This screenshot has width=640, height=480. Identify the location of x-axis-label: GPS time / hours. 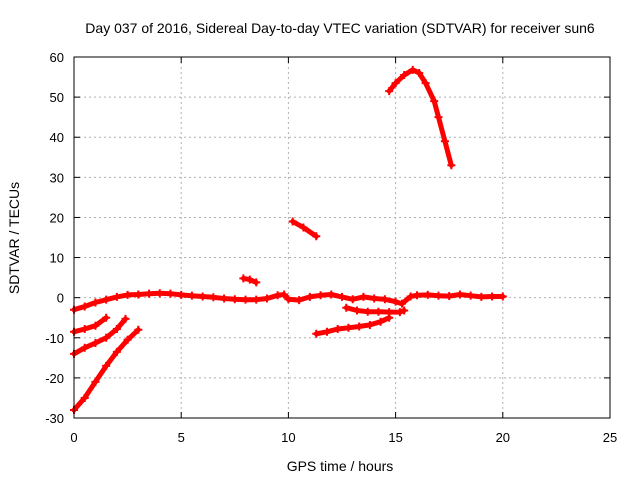
(340, 466).